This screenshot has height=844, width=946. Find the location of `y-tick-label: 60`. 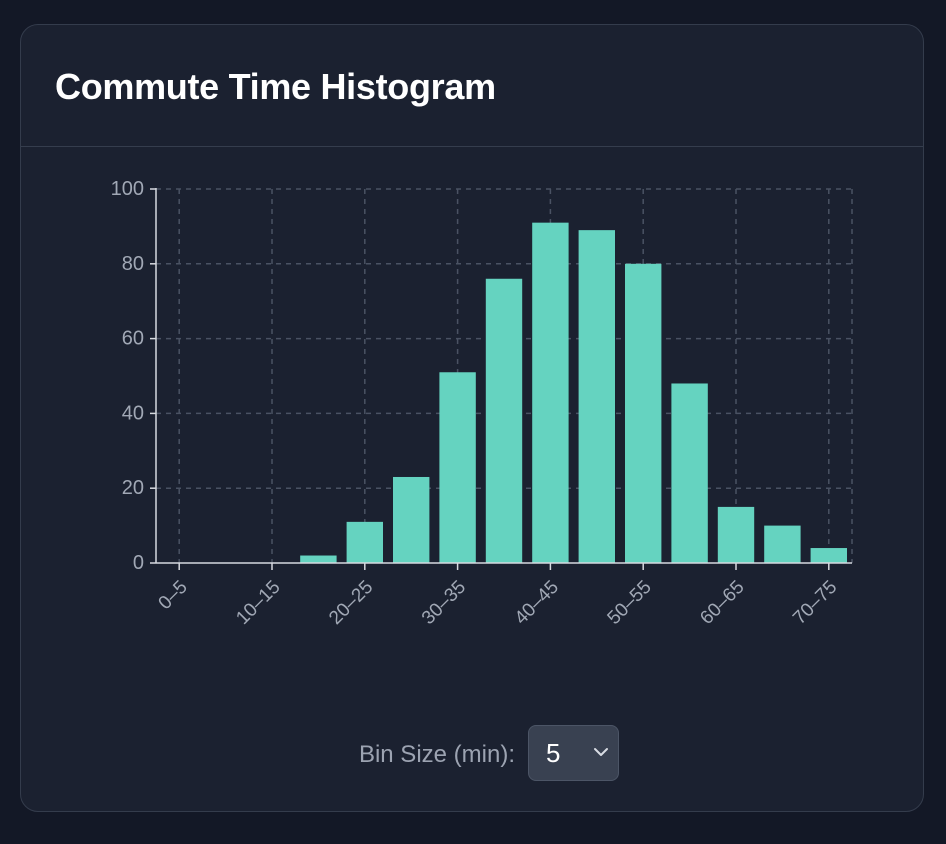

y-tick-label: 60 is located at coordinates (133, 339).